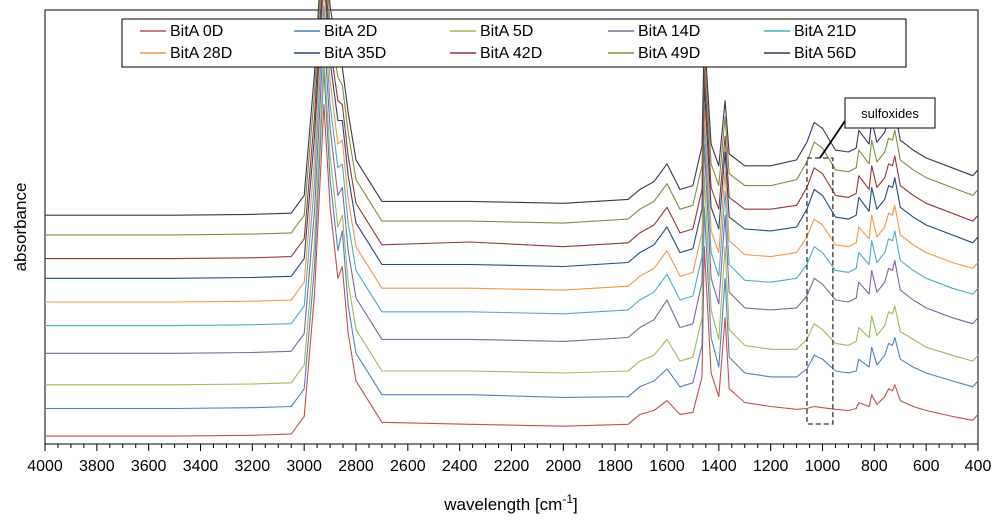 The image size is (997, 520). What do you see at coordinates (825, 31) in the screenshot?
I see `legend-label: BitA 21D` at bounding box center [825, 31].